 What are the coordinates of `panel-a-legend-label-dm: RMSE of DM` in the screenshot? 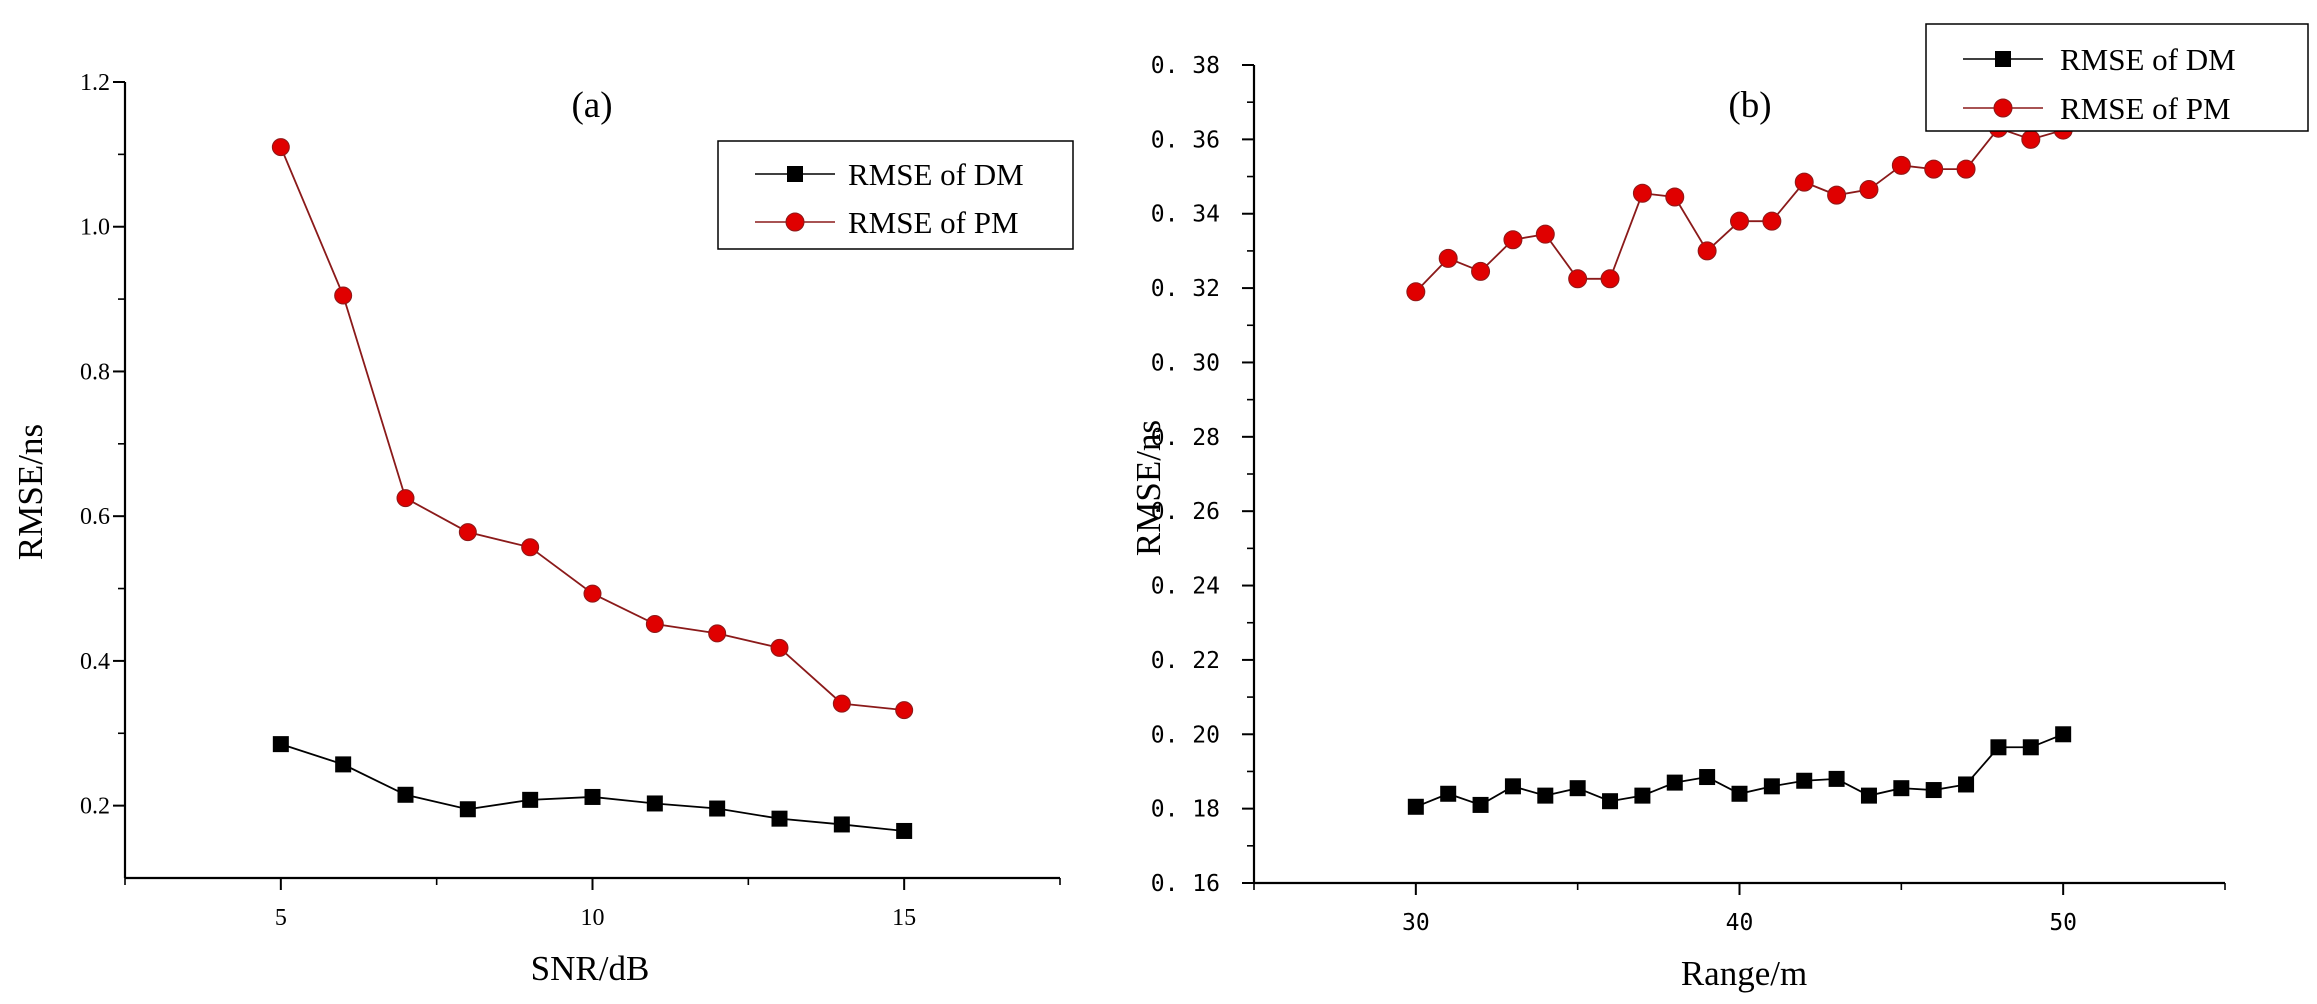 It's located at (936, 174).